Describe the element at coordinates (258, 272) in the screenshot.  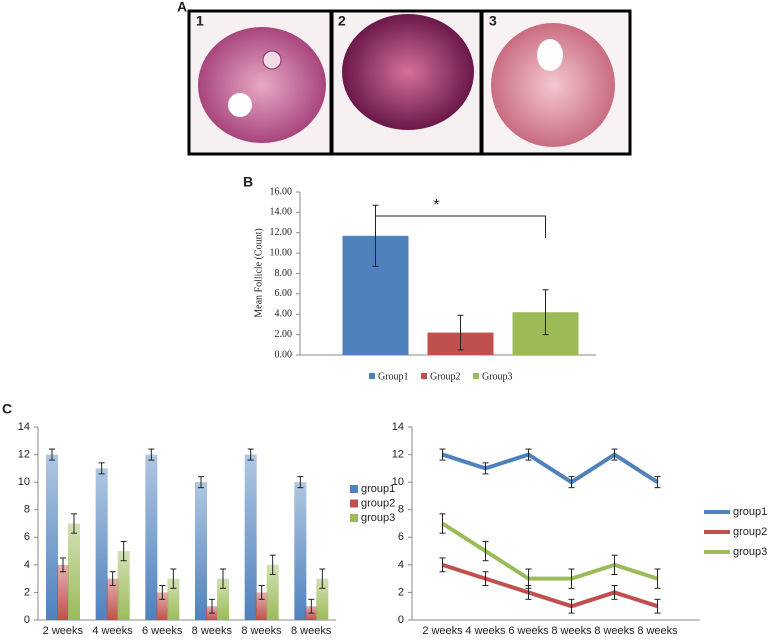
I see `y-axis-title: Mean Follicle (Count)` at that location.